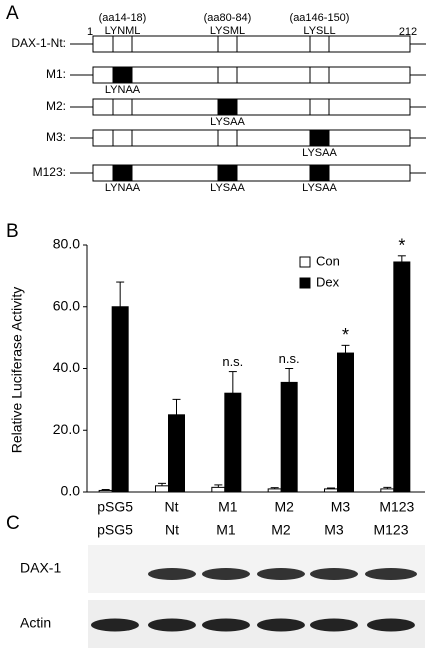 This screenshot has width=432, height=652. I want to click on x-tick-label: M123, so click(396, 507).